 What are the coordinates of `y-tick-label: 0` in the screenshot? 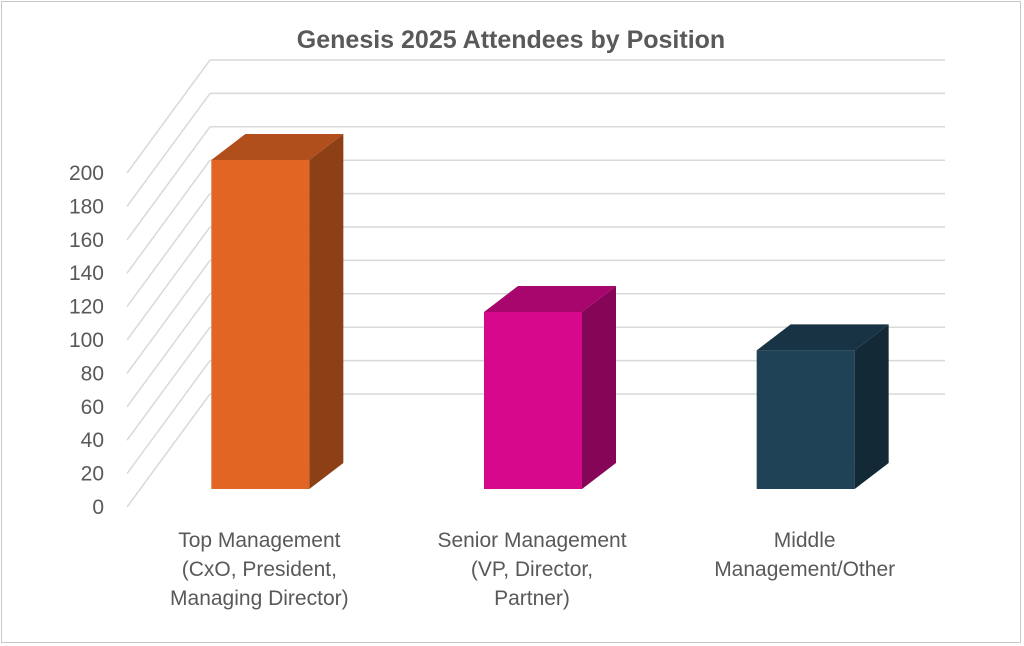 It's located at (98, 507).